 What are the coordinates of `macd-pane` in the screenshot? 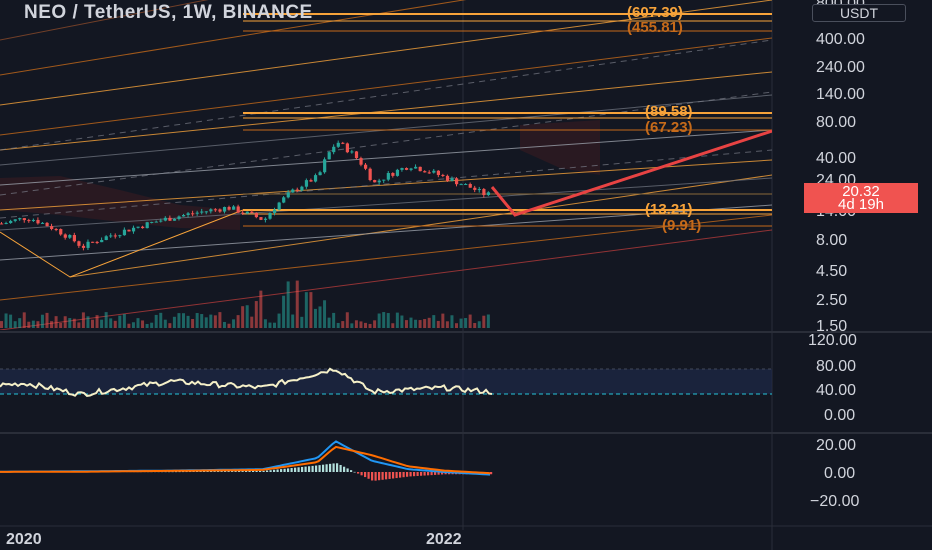 It's located at (246, 460).